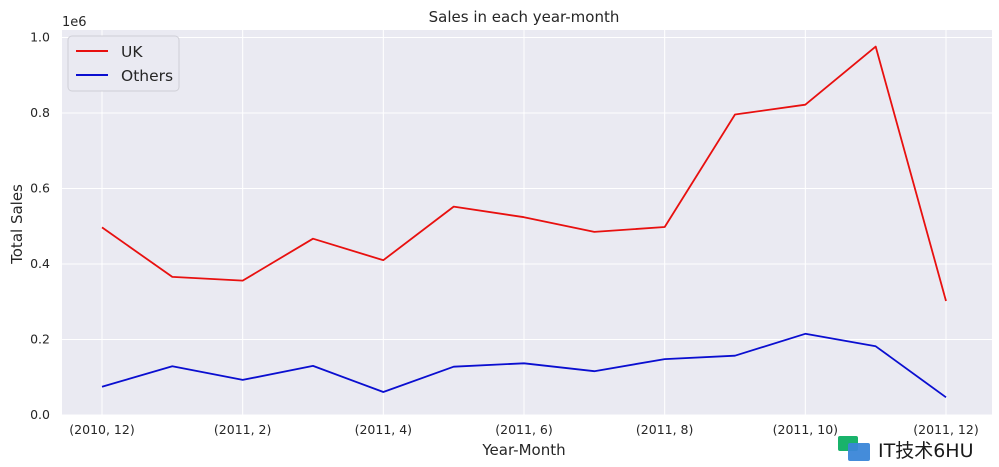 This screenshot has height=467, width=999. I want to click on y-tick-label: 0.8, so click(40, 112).